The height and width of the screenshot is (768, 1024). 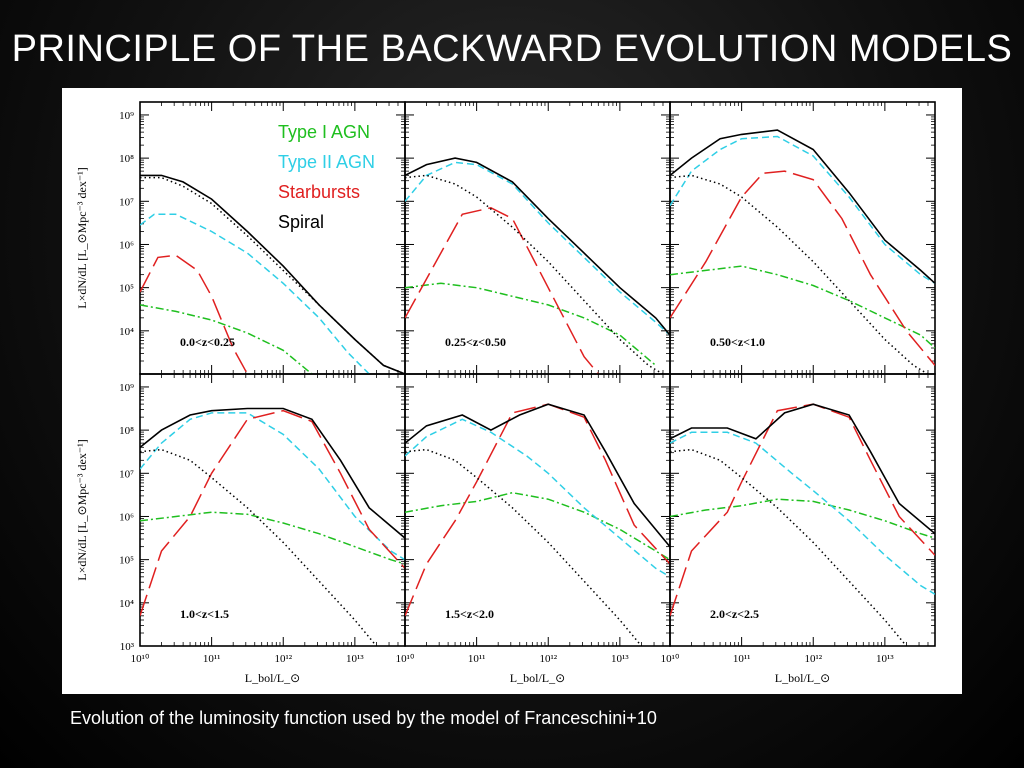 I want to click on redshift-label: 0.0<z<0.25, so click(x=207, y=342).